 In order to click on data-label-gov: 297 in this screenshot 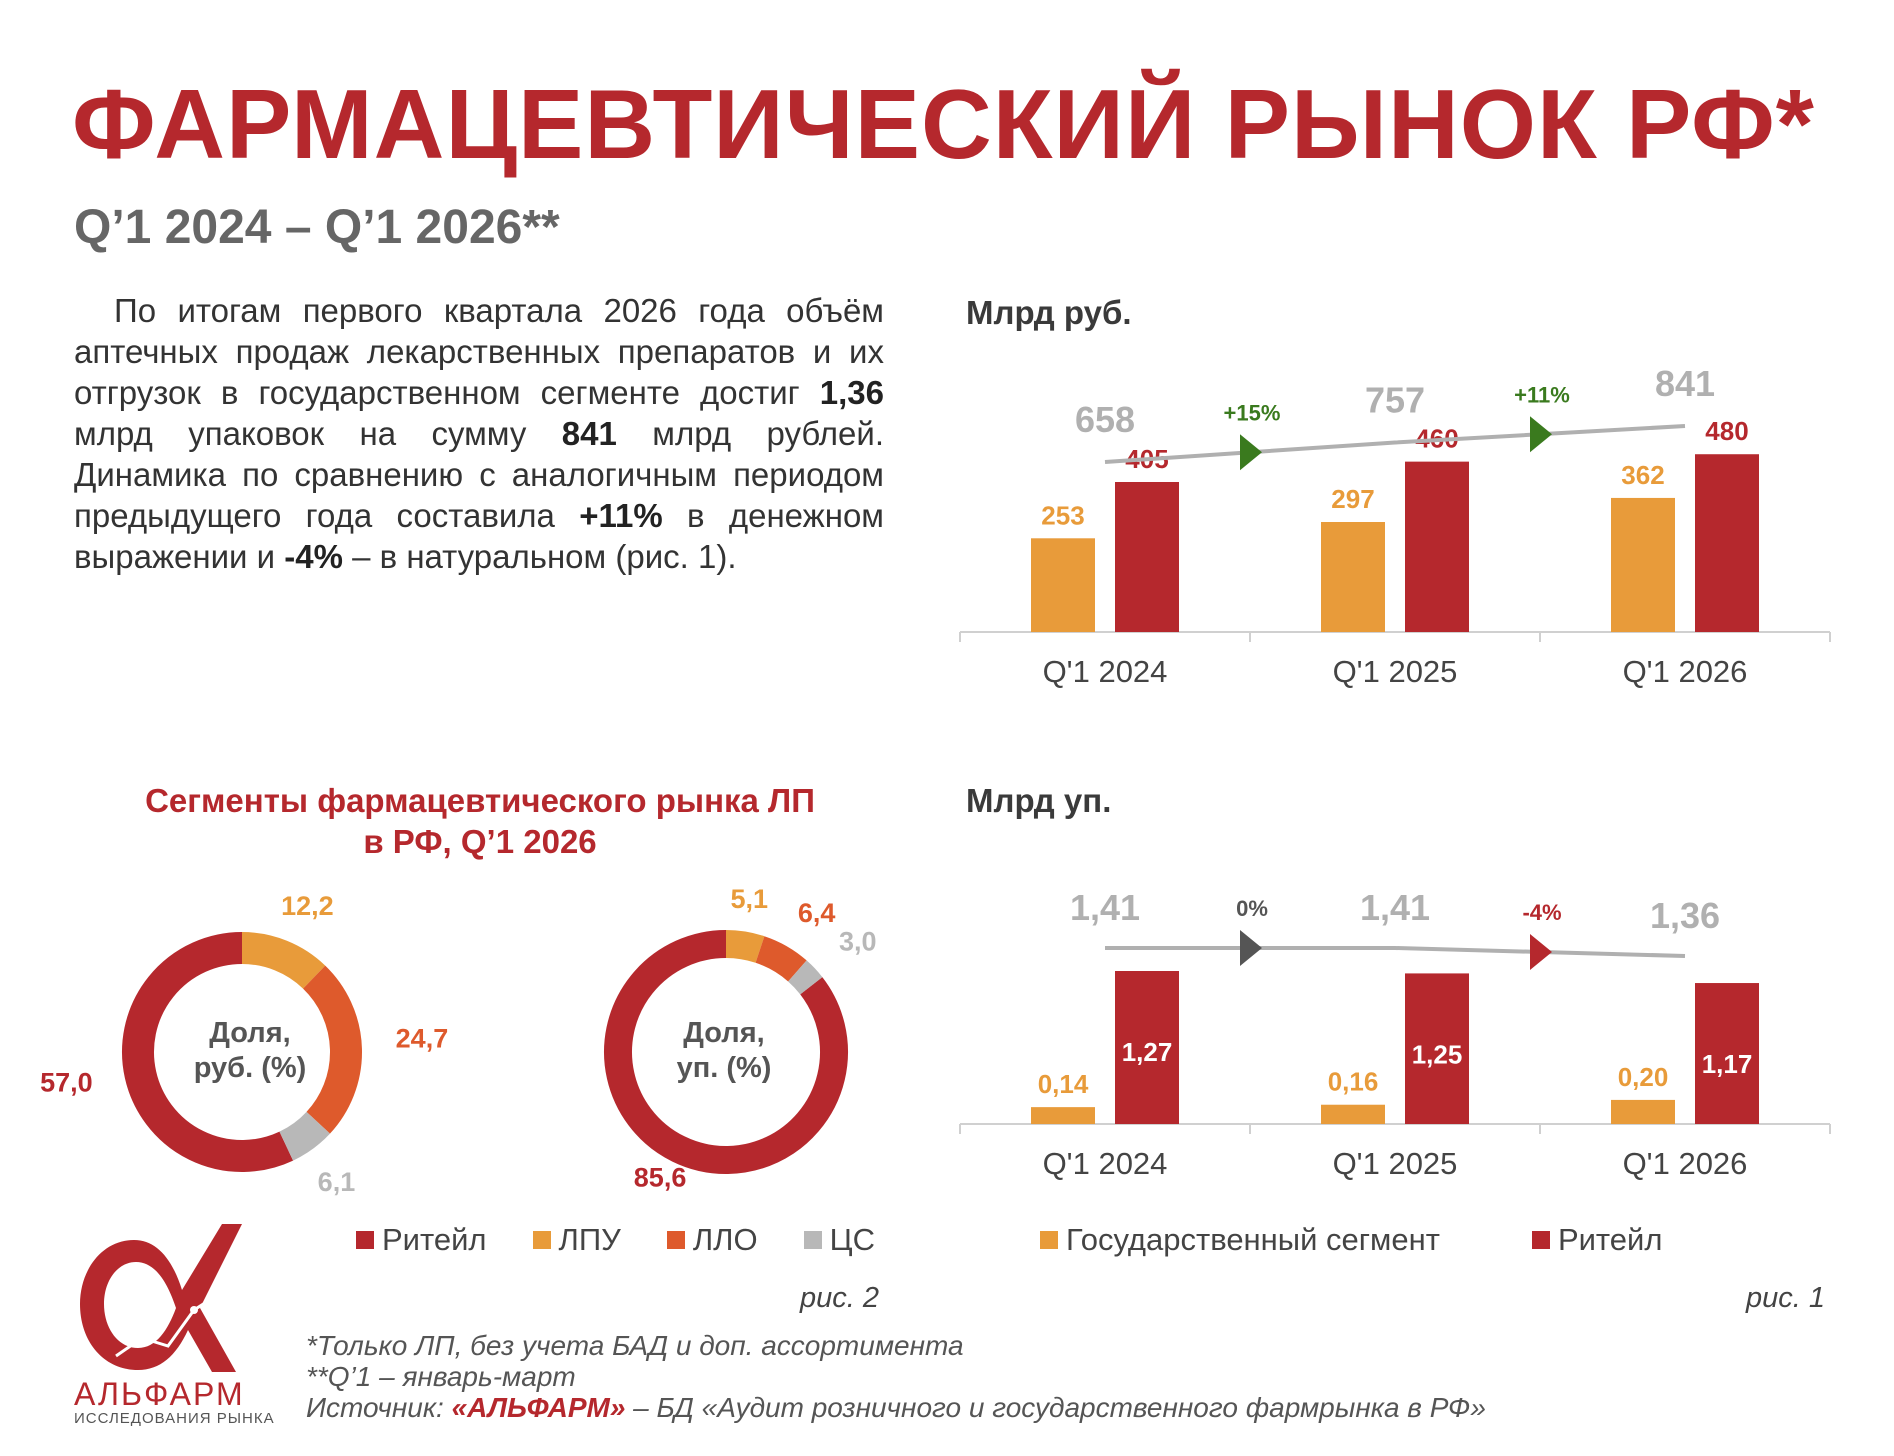, I will do `click(1352, 499)`.